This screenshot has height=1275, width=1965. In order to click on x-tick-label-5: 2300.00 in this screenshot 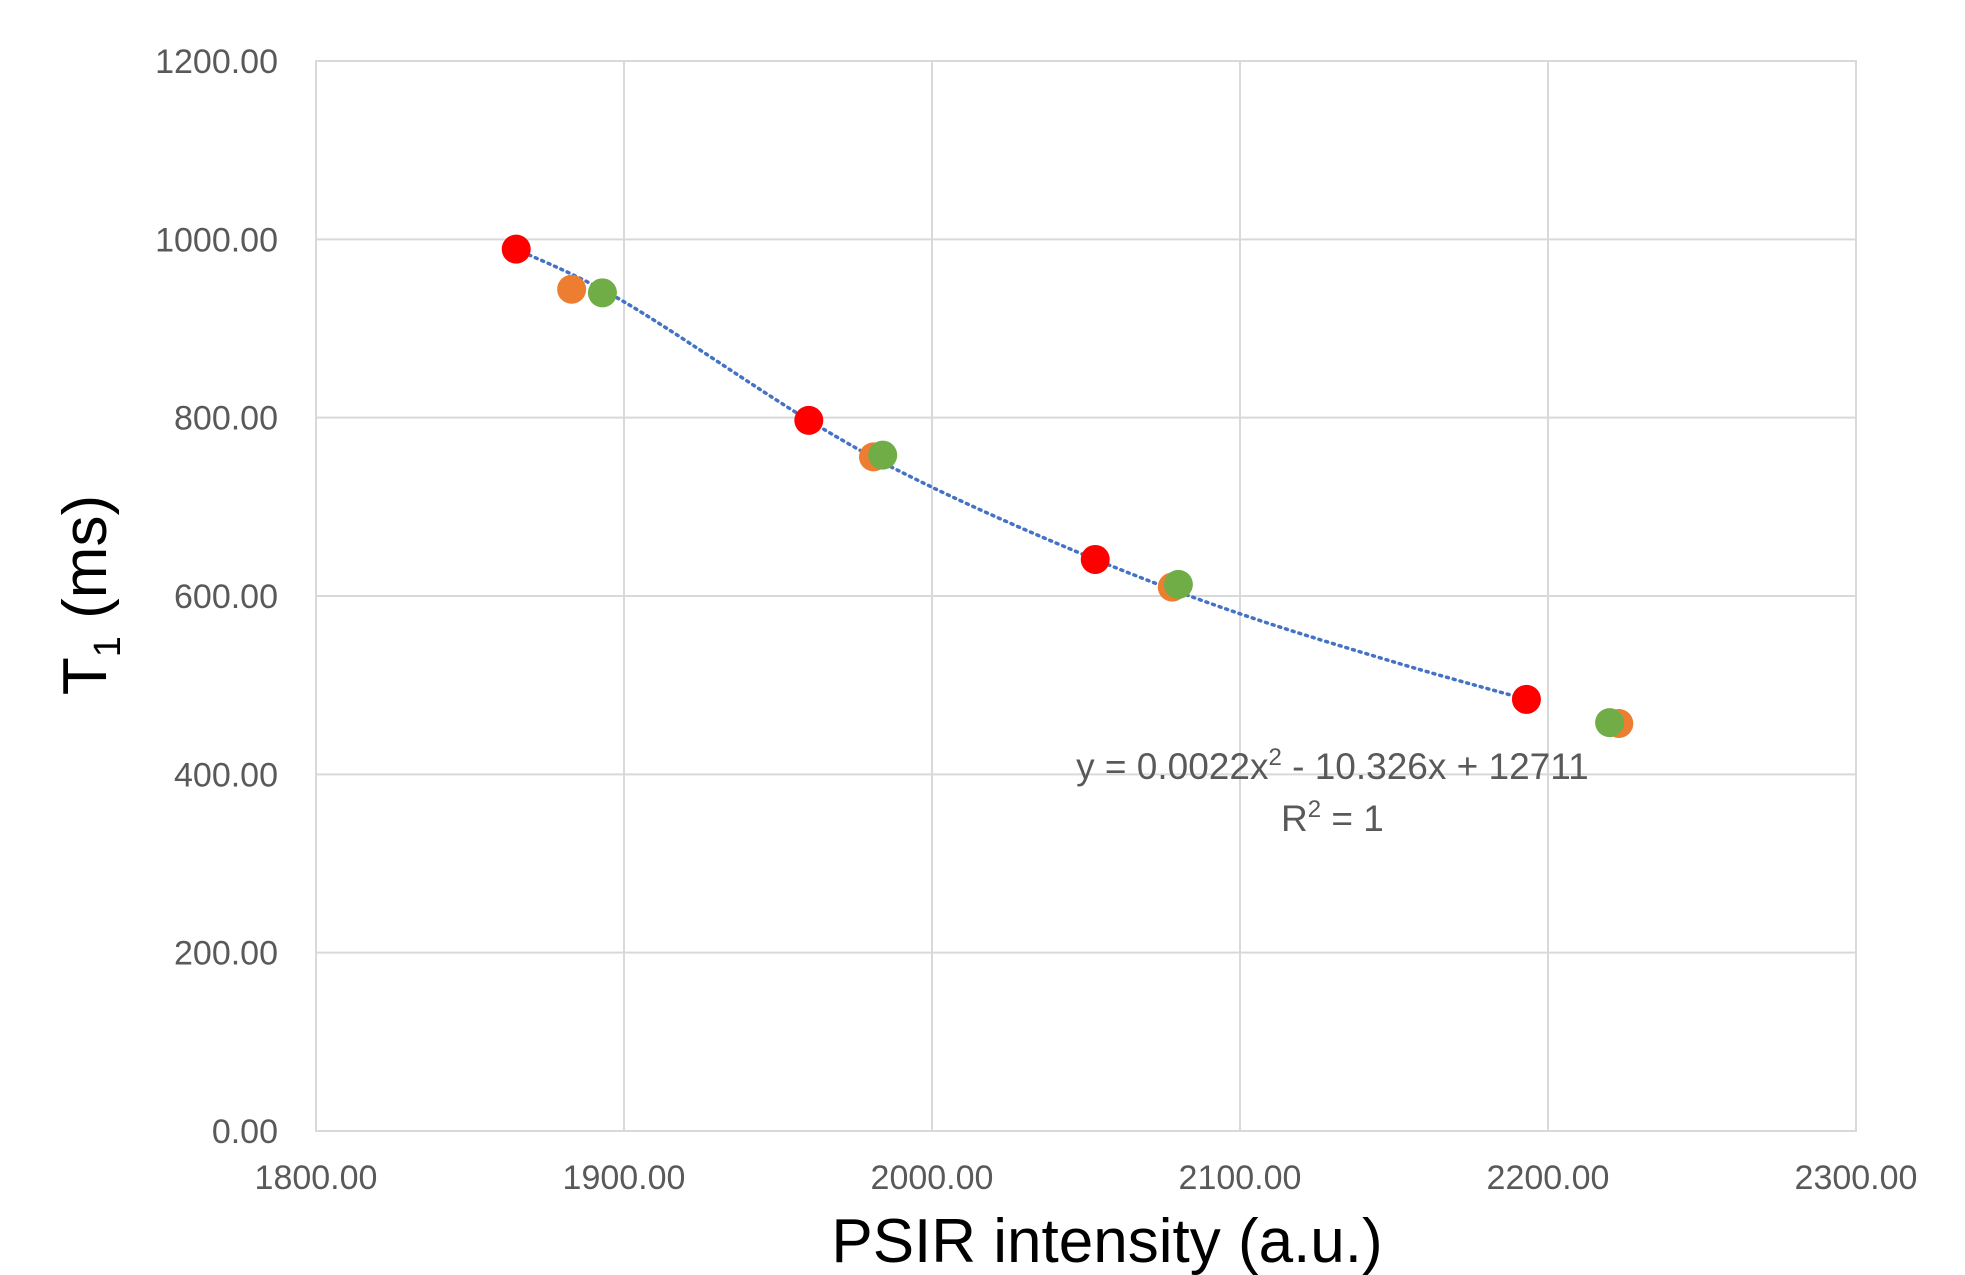, I will do `click(1856, 1178)`.